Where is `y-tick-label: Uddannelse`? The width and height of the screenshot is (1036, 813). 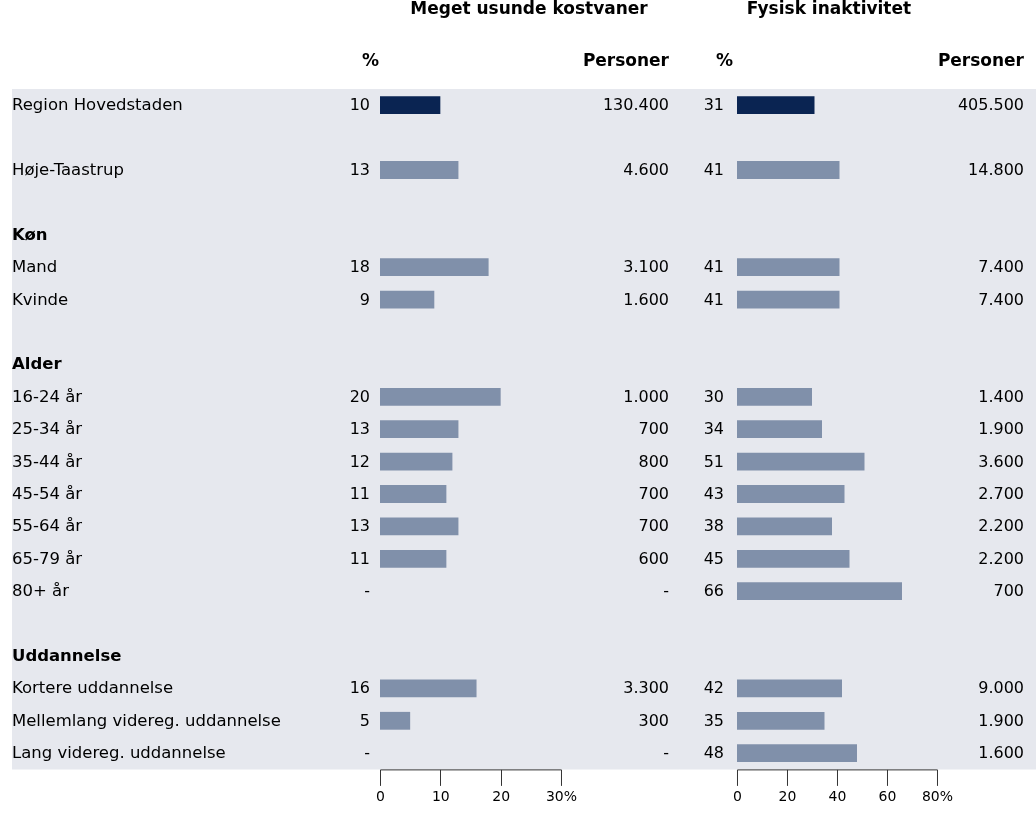 y-tick-label: Uddannelse is located at coordinates (67, 655).